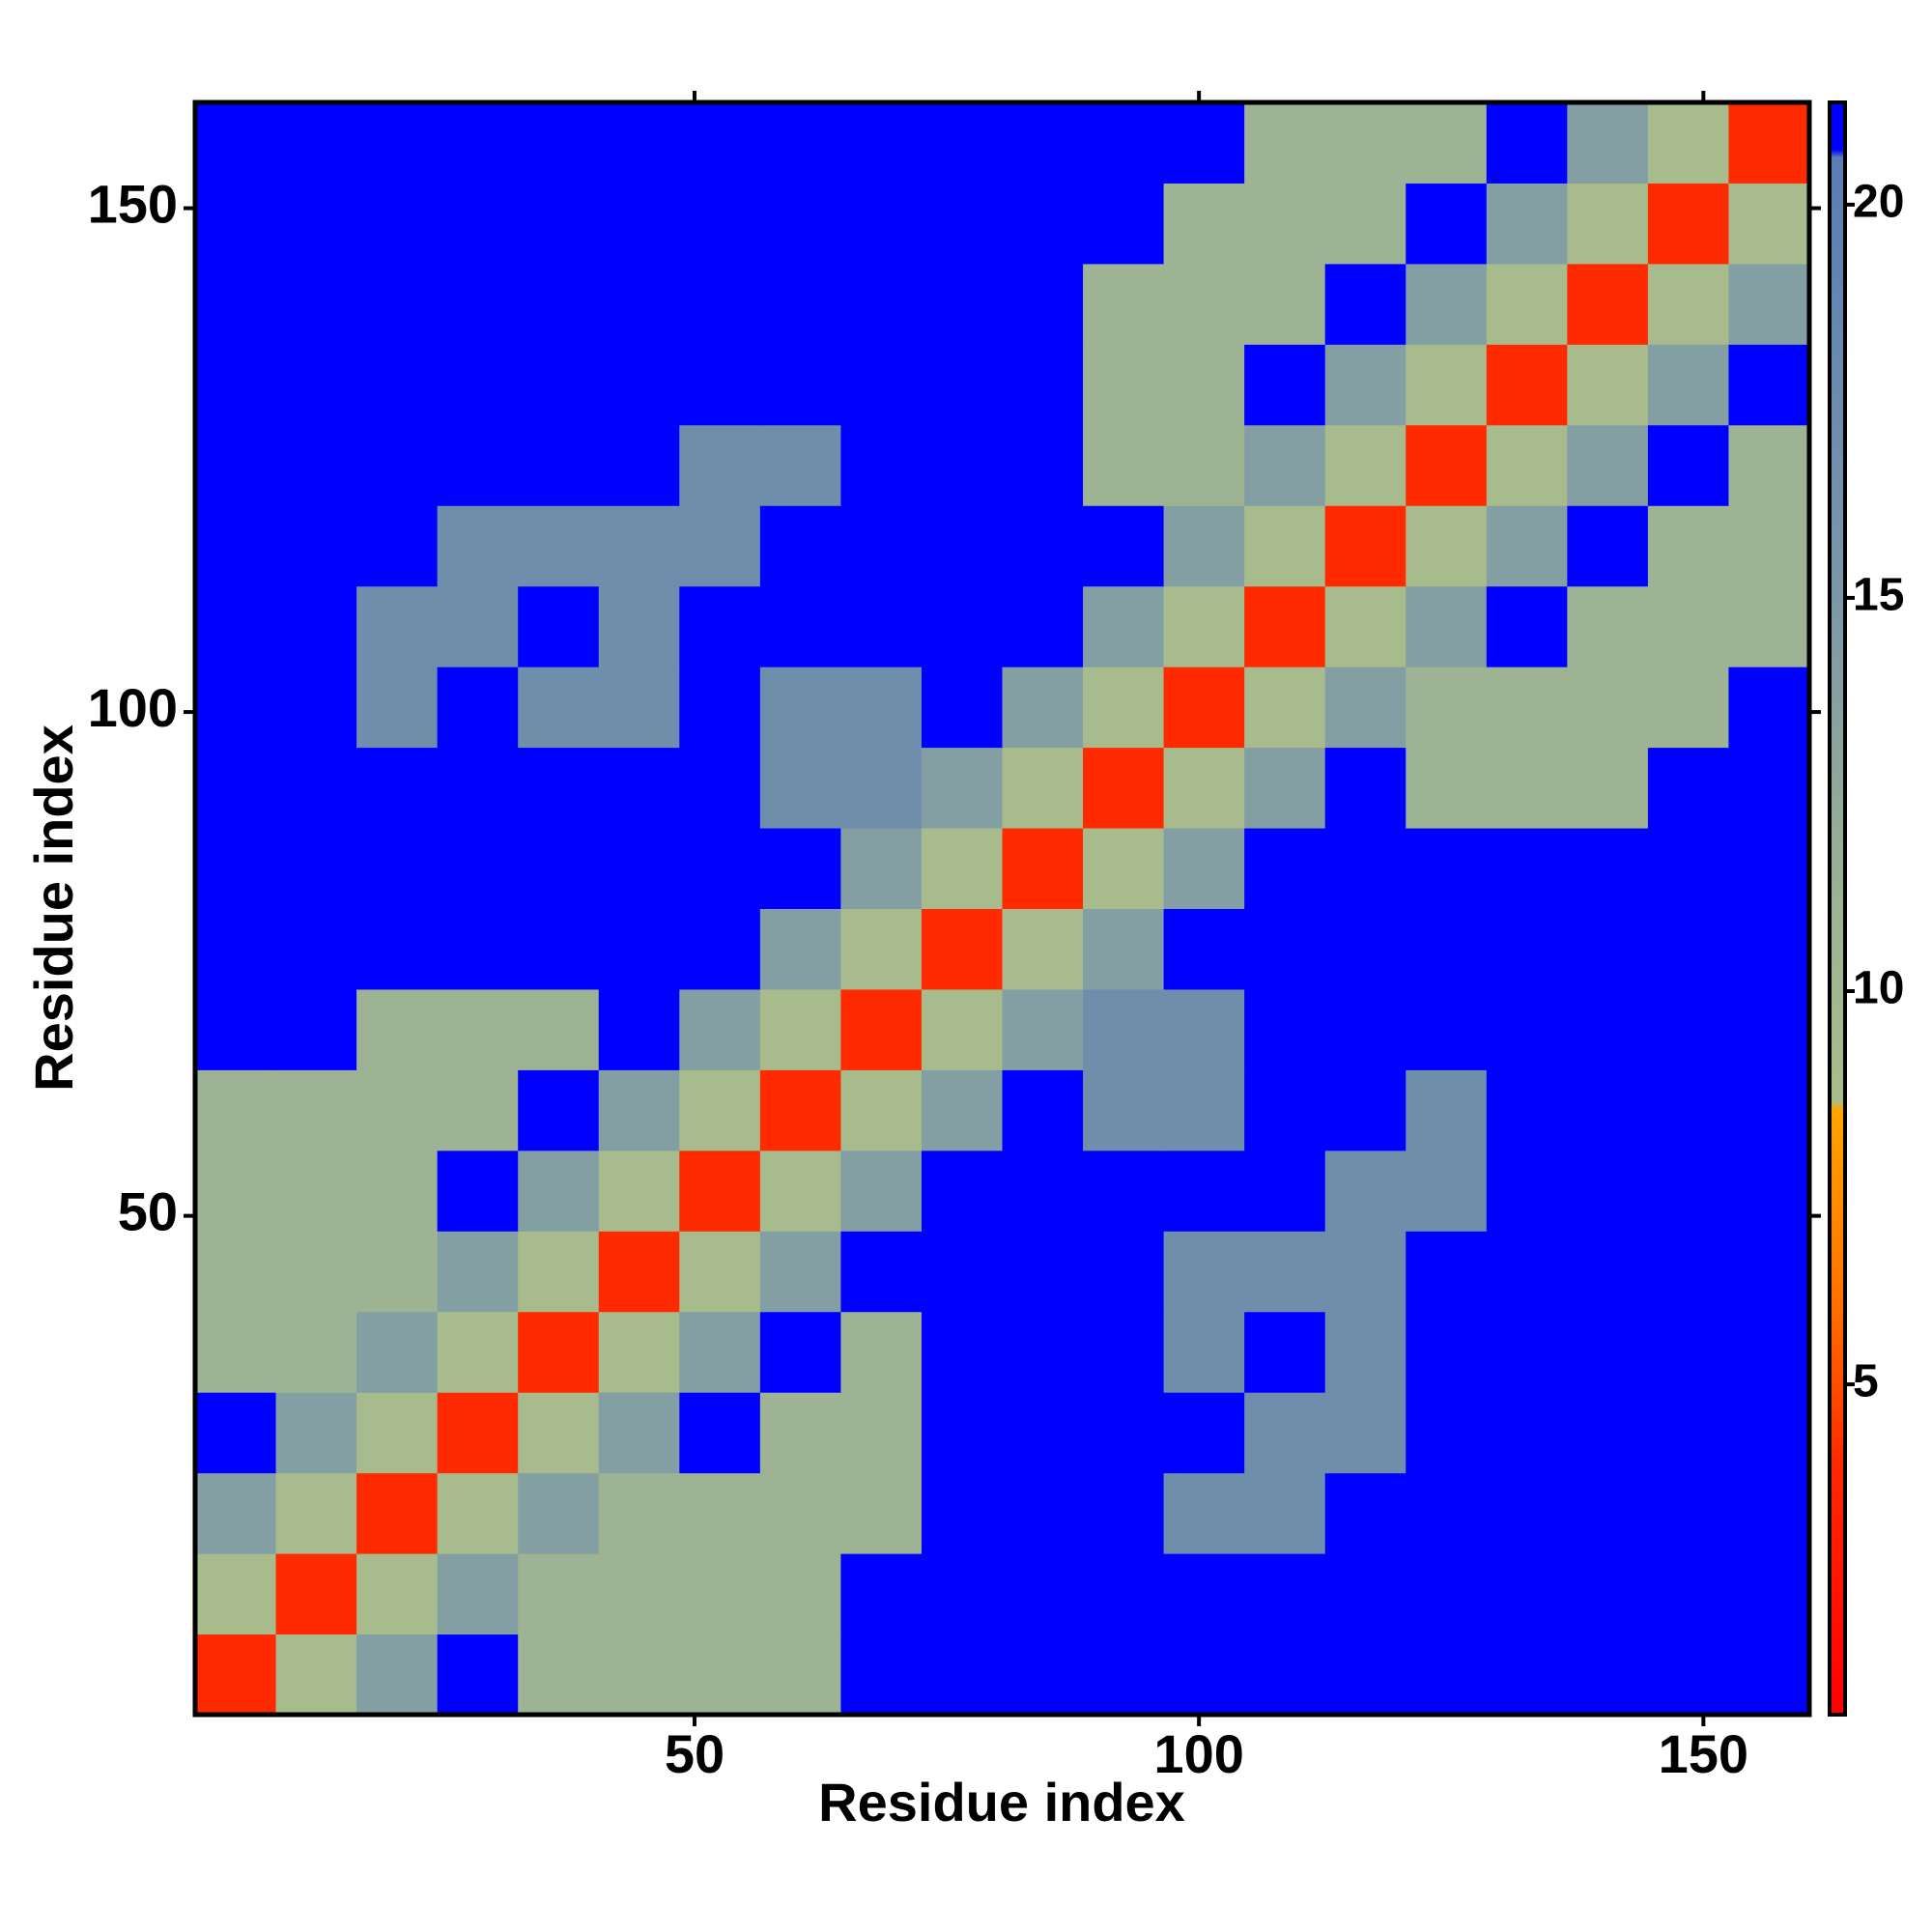 The image size is (1932, 1932). I want to click on colorbar-tick-label: 20, so click(1878, 202).